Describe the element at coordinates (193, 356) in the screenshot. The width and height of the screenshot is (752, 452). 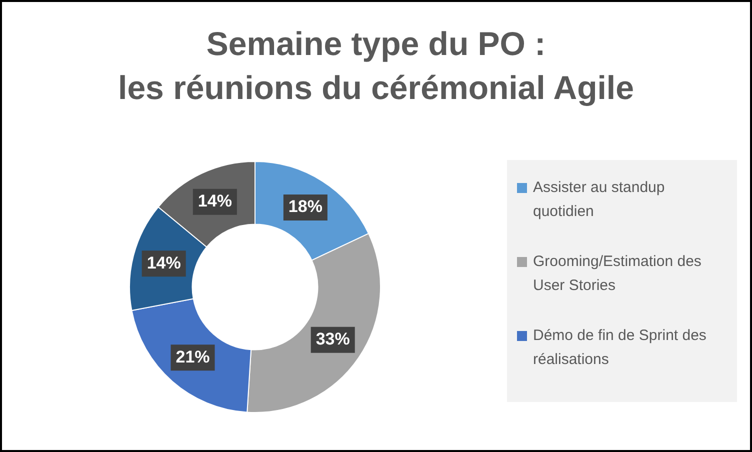
I see `data-label: 21%` at that location.